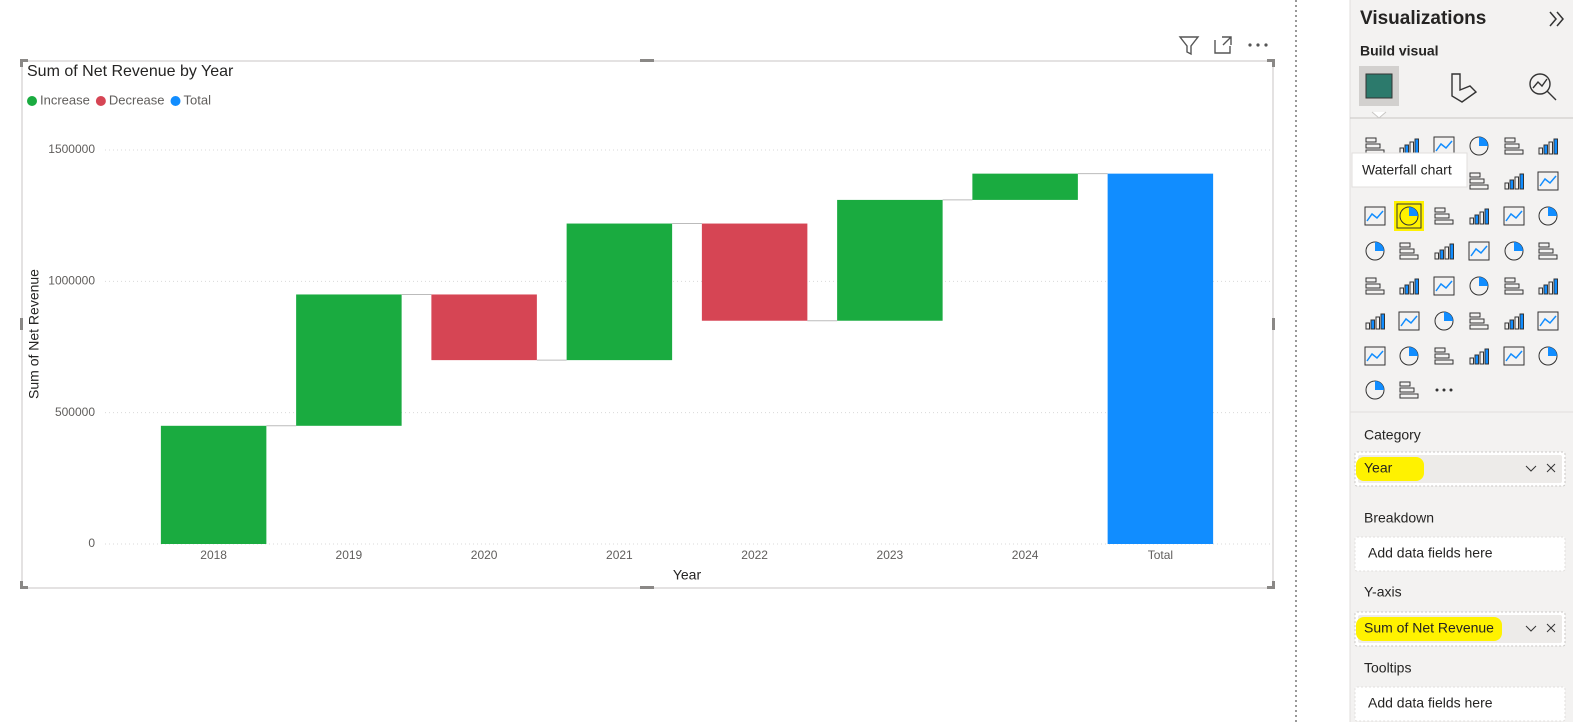 The image size is (1573, 722). Describe the element at coordinates (1205, 46) in the screenshot. I see `visual-header-icons` at that location.